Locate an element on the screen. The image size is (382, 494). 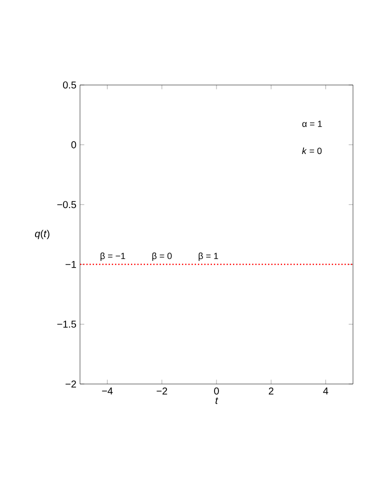
y-tick-label: −2 is located at coordinates (71, 384).